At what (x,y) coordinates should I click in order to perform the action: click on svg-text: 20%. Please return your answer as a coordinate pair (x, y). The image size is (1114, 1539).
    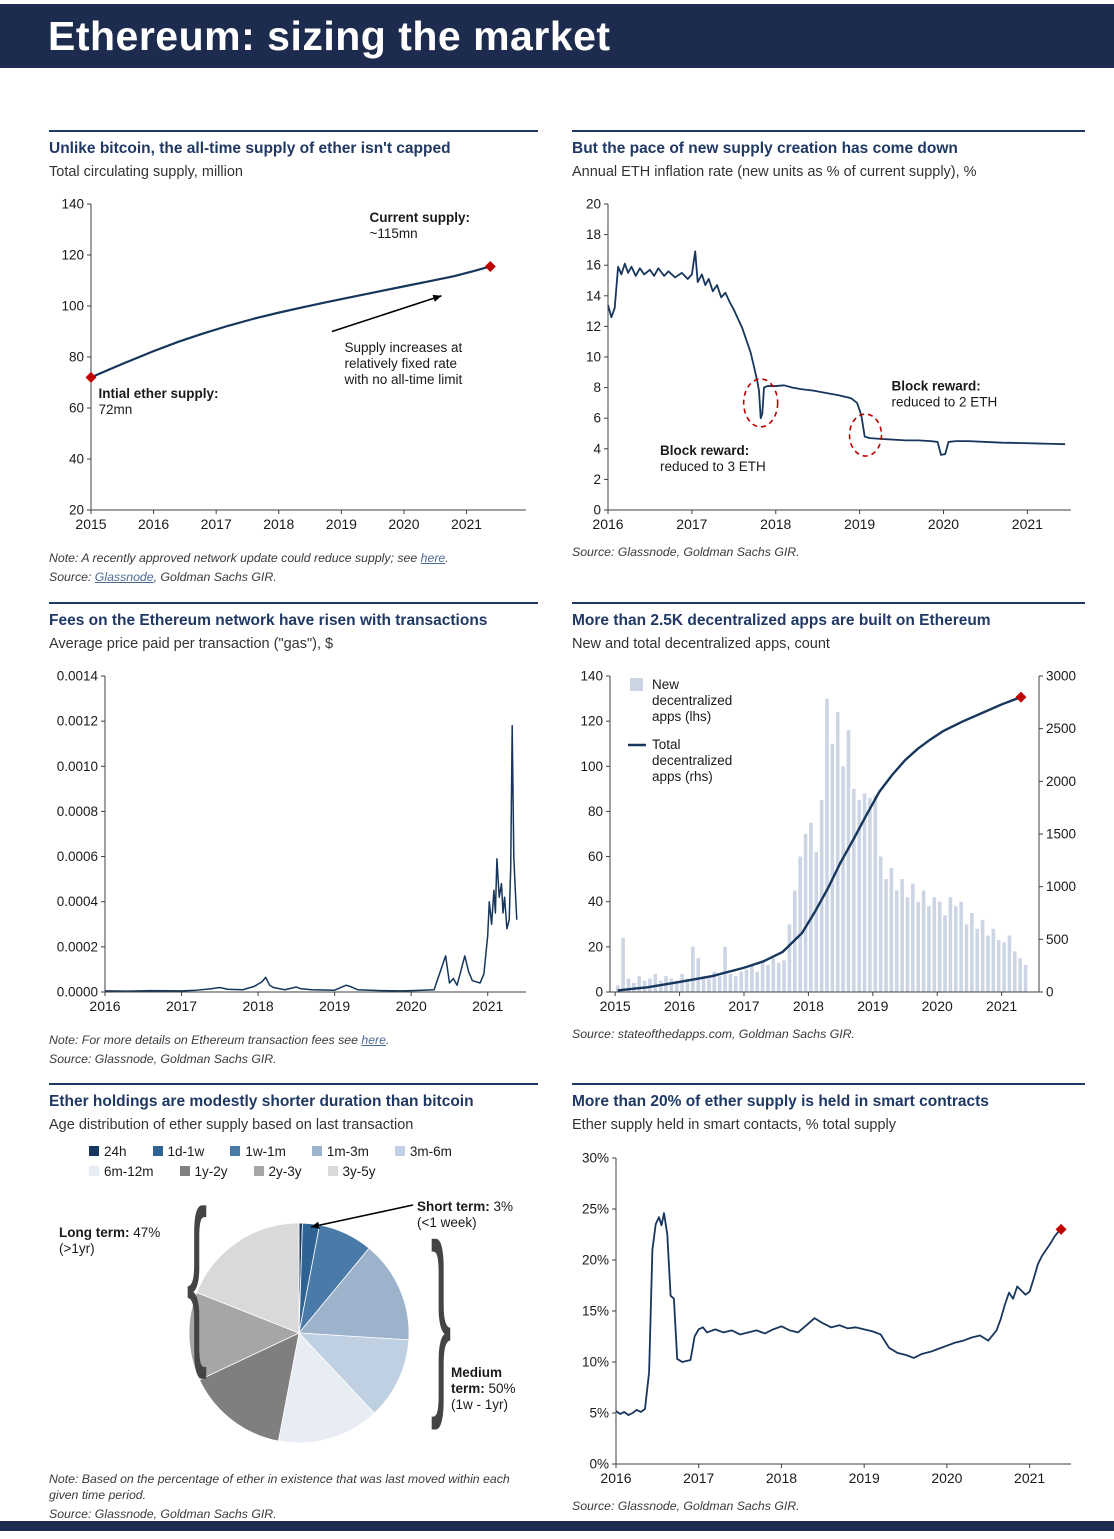
    Looking at the image, I should click on (595, 1259).